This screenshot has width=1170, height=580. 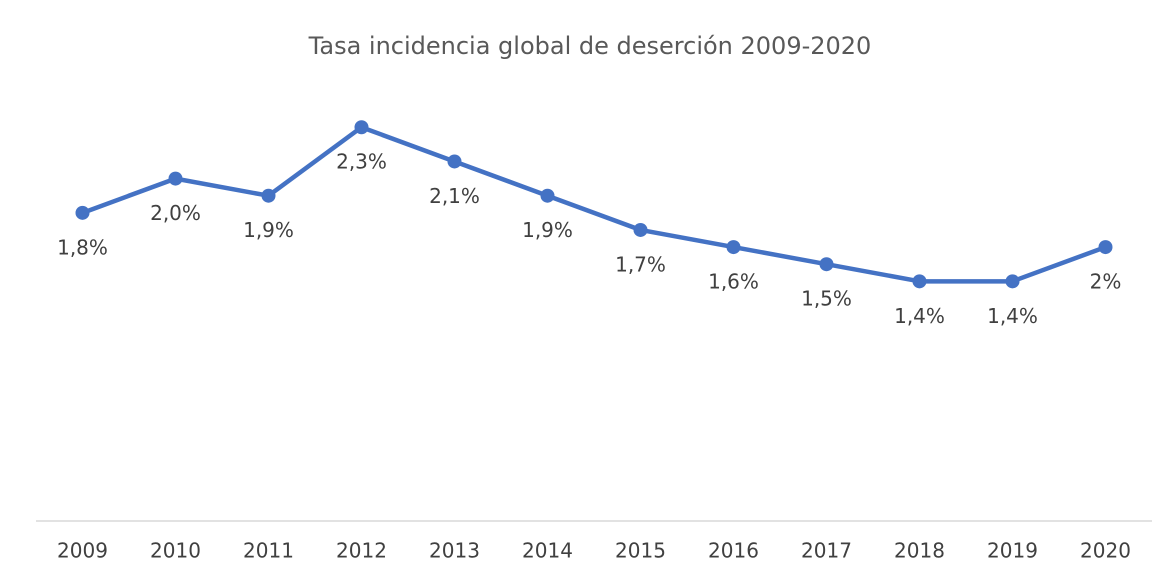 I want to click on x-tick-label: 2016, so click(x=733, y=551).